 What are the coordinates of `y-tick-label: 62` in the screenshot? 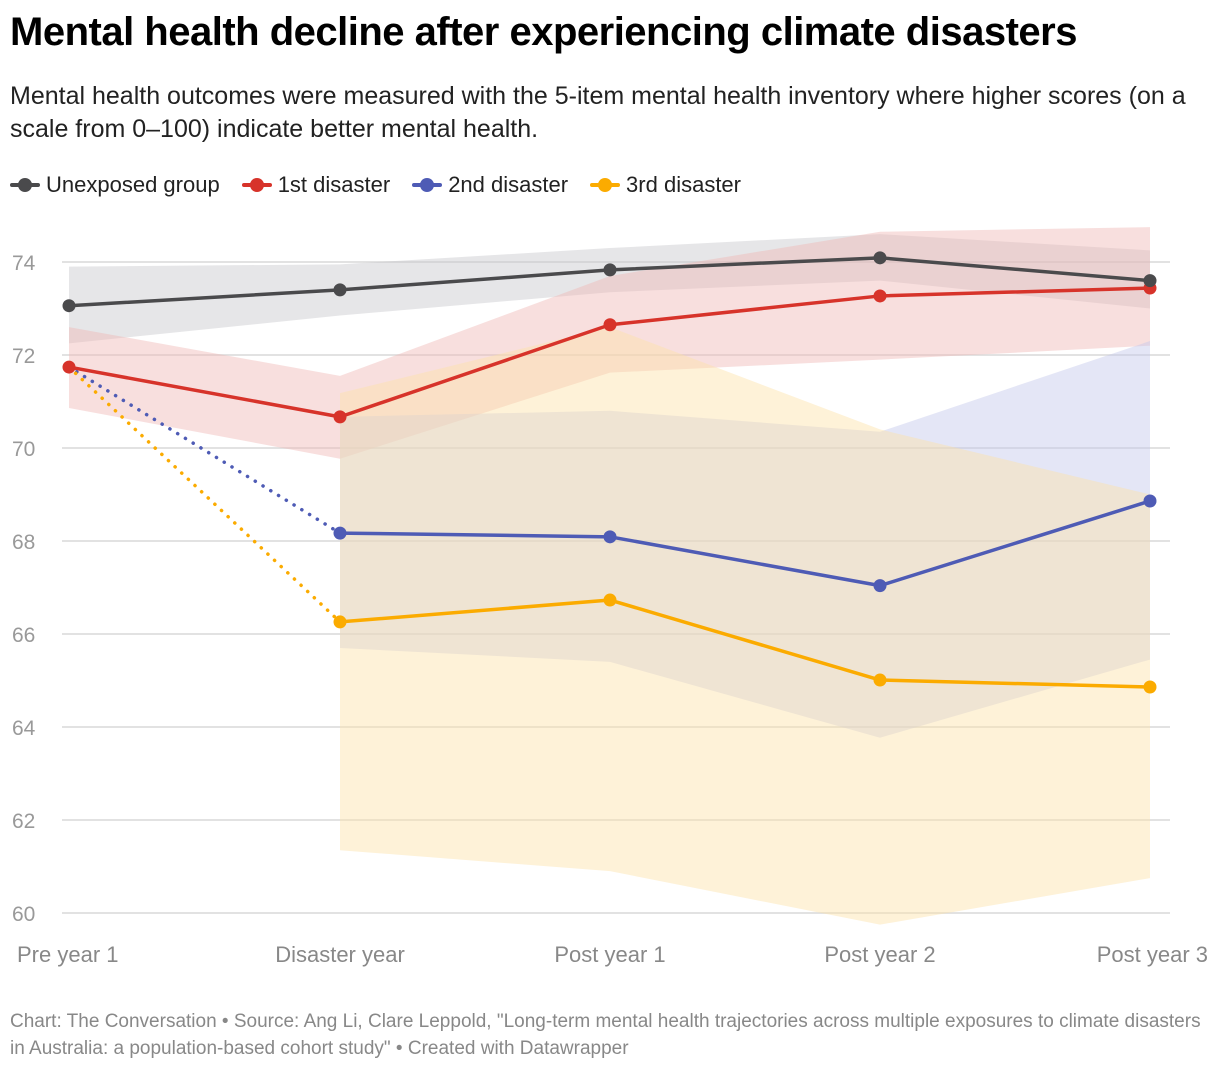 It's located at (23, 821).